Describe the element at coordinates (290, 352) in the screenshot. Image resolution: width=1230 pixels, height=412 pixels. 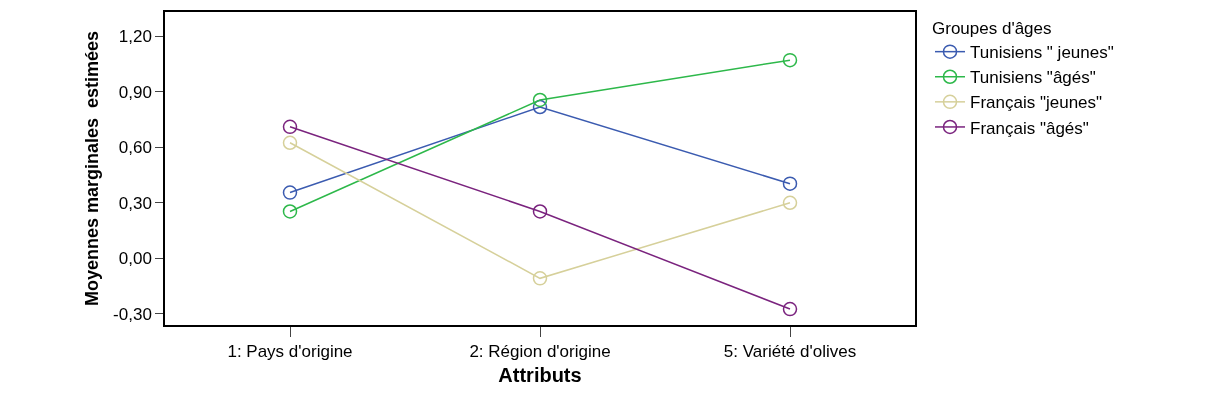
I see `x-tick-label: 1: Pays d'origine` at that location.